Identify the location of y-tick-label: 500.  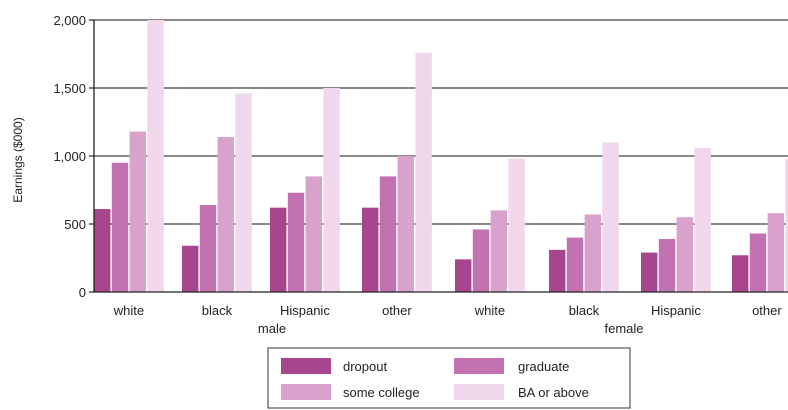
(75, 224).